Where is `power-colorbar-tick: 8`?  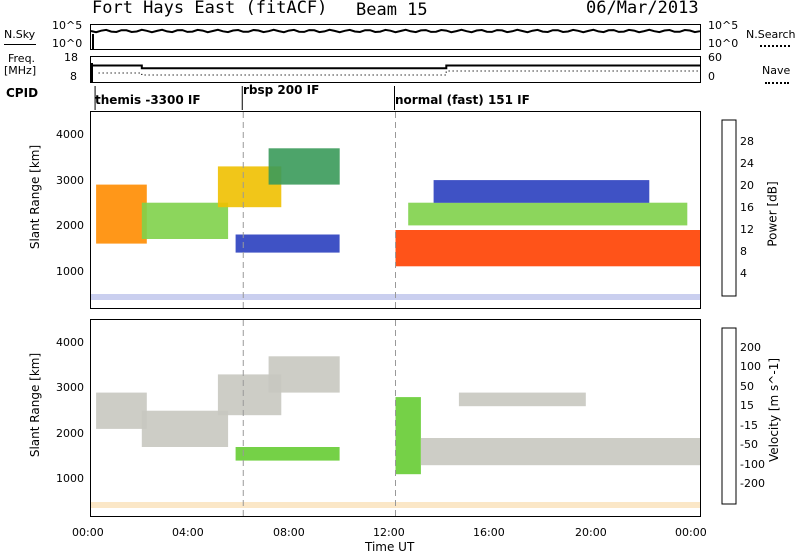 power-colorbar-tick: 8 is located at coordinates (743, 251).